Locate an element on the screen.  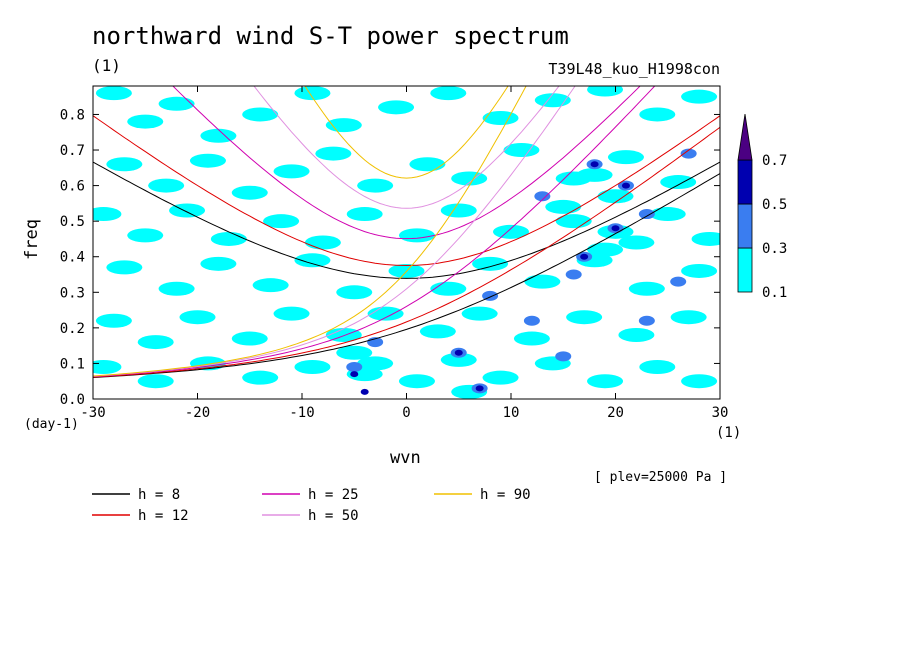
x-tick-label: 0 is located at coordinates (406, 413).